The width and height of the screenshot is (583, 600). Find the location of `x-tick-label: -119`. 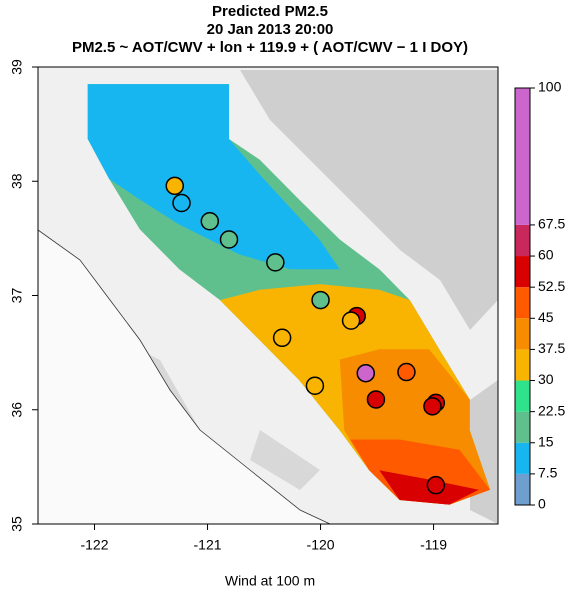

x-tick-label: -119 is located at coordinates (433, 545).